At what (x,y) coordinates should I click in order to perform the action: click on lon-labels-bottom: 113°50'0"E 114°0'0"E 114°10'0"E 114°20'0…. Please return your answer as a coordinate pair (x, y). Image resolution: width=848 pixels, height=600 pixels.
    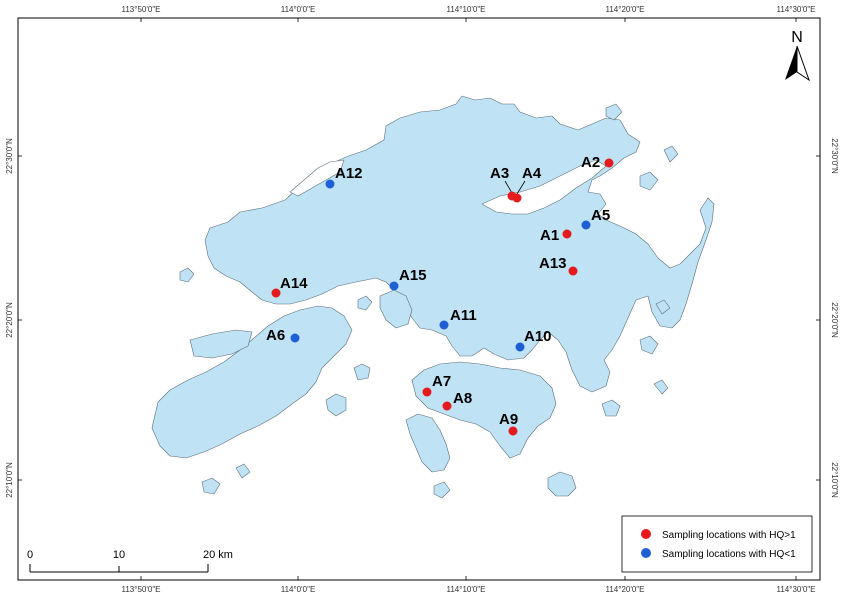
    Looking at the image, I should click on (468, 589).